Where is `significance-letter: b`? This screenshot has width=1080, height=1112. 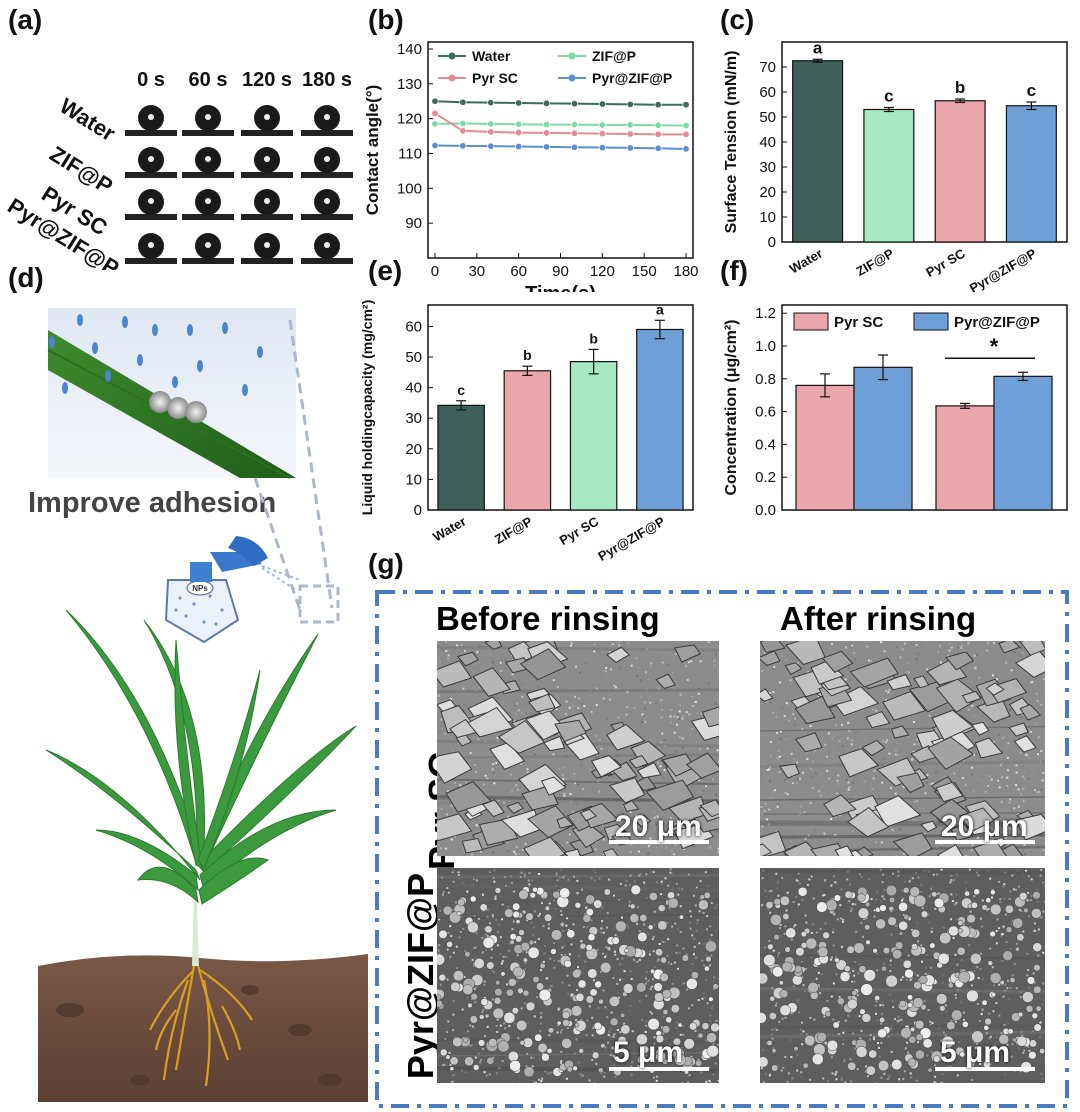 significance-letter: b is located at coordinates (527, 355).